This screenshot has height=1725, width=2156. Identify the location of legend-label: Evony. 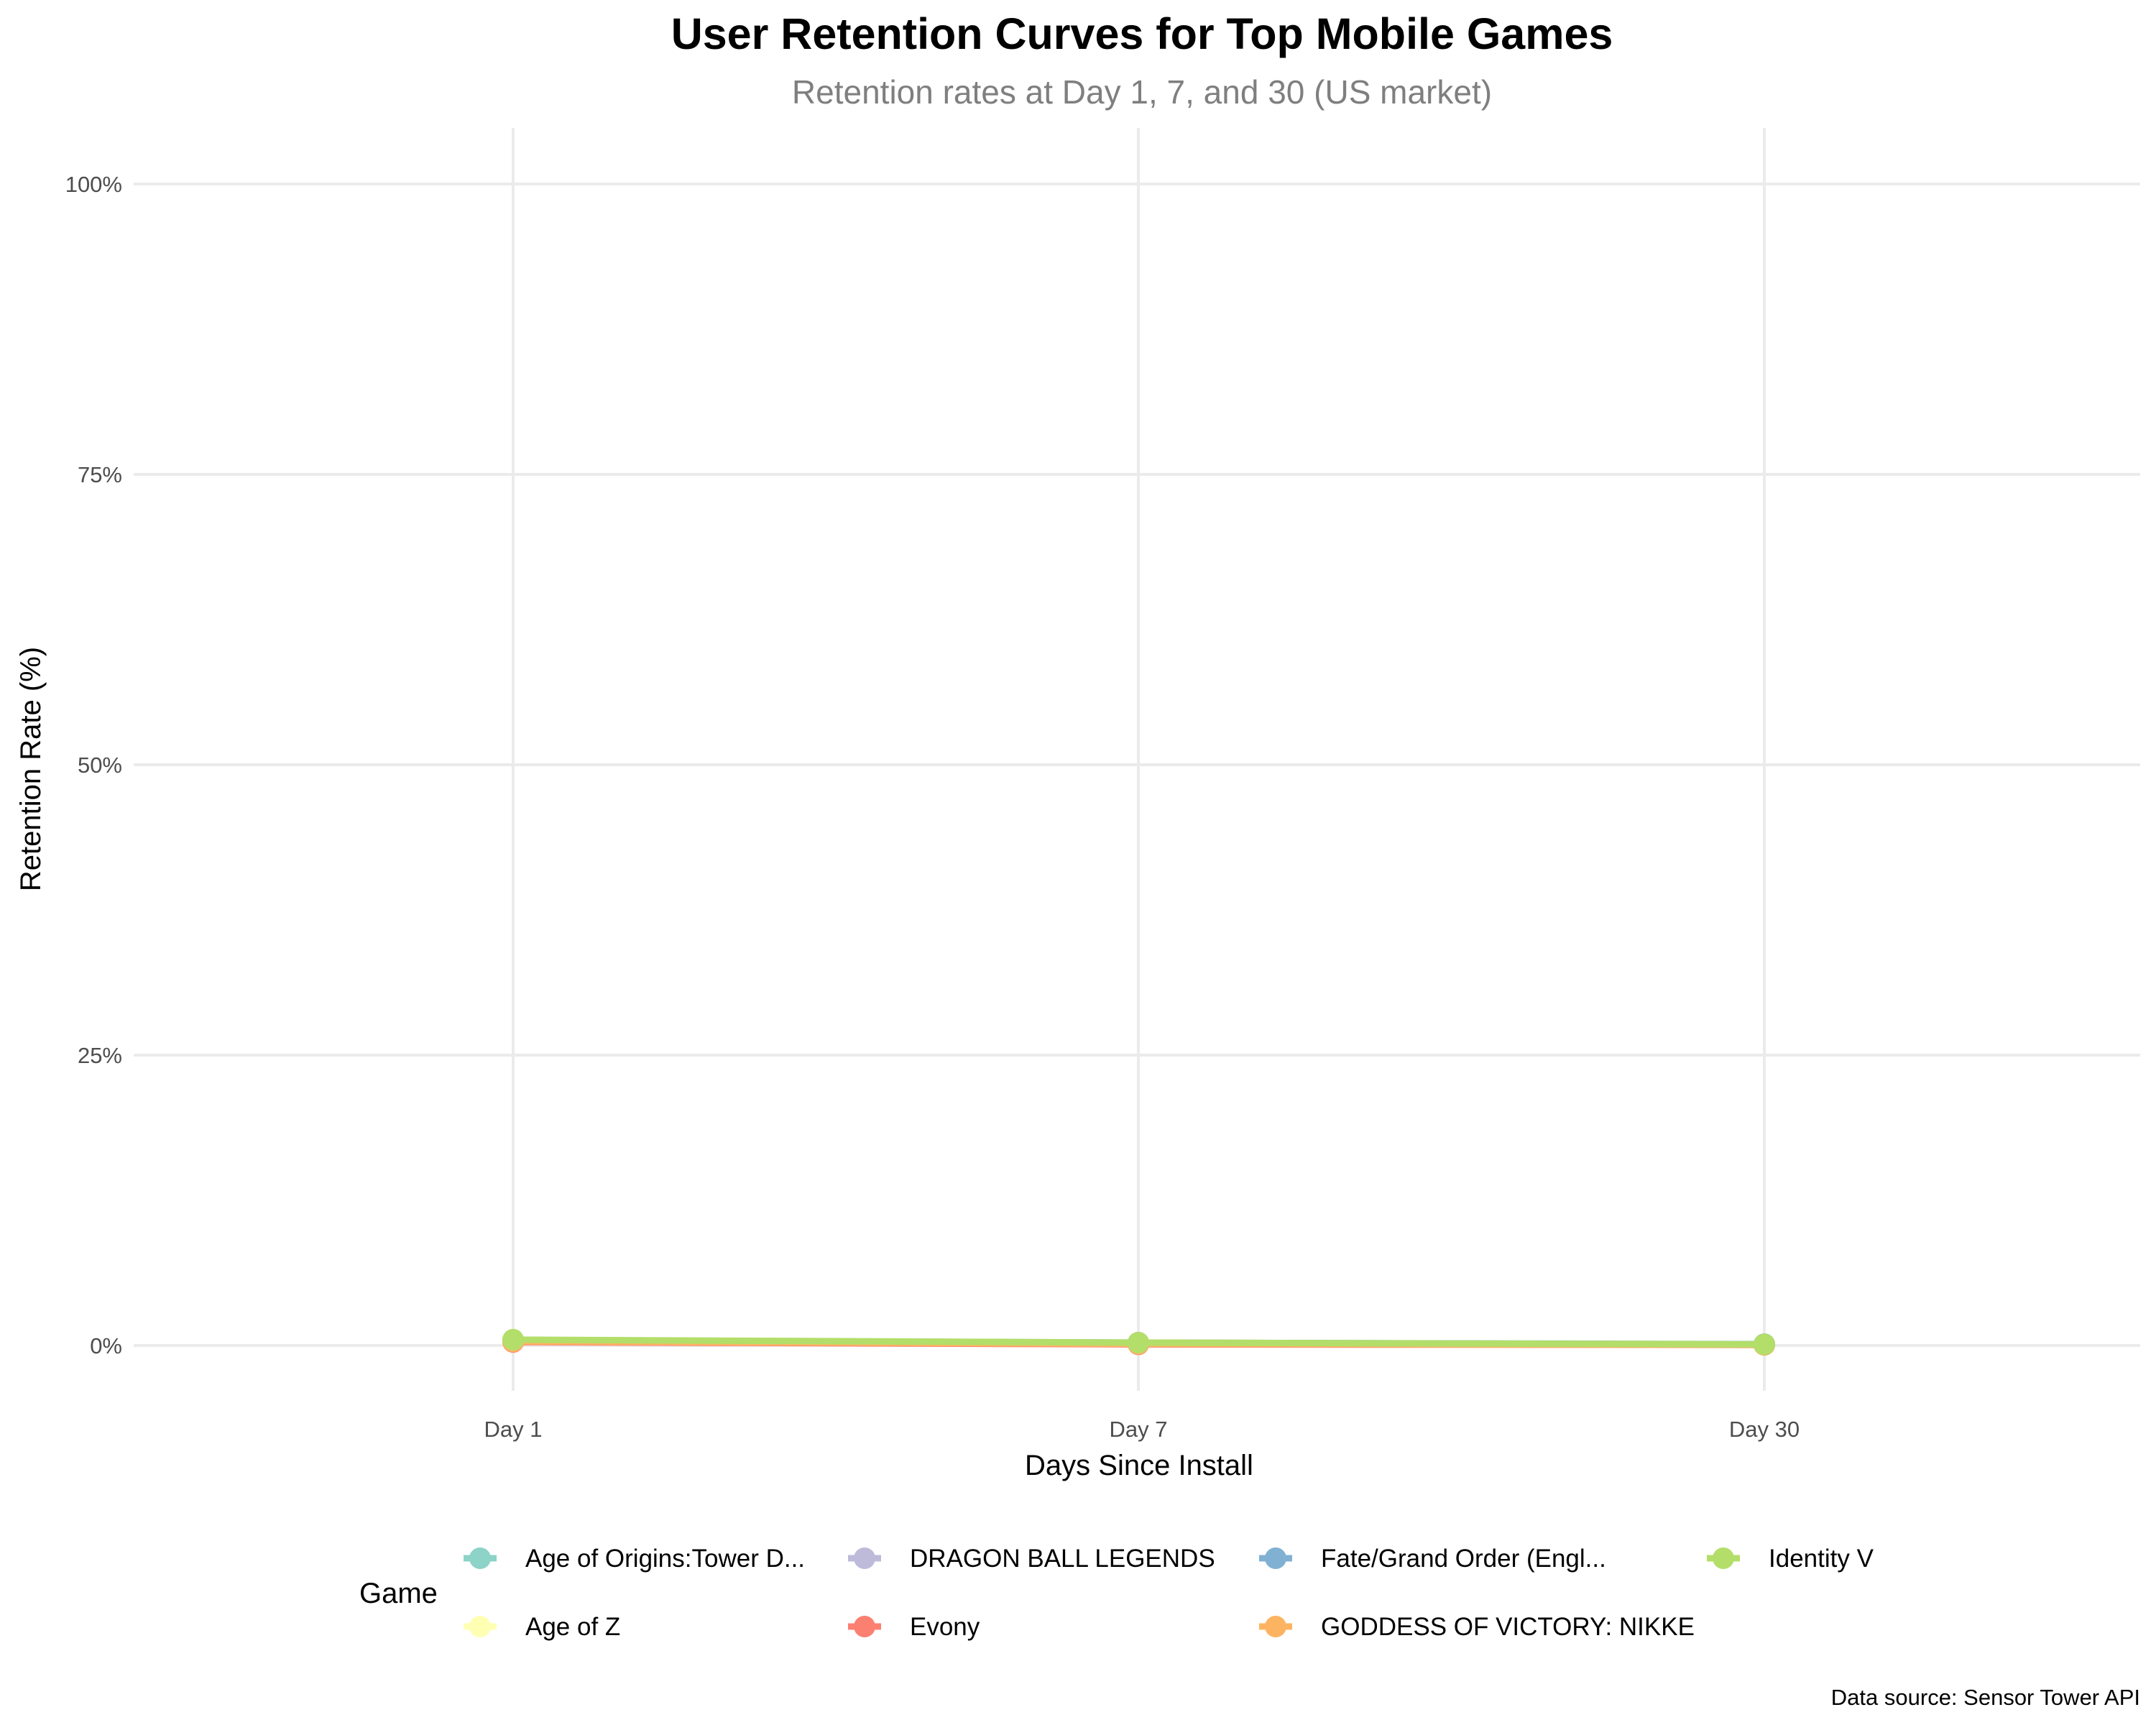
(945, 1627).